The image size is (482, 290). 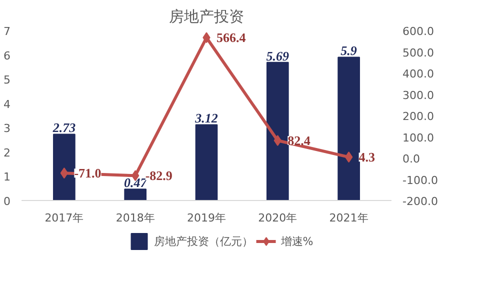 What do you see at coordinates (418, 74) in the screenshot?
I see `y2-tick-label: 400.0` at bounding box center [418, 74].